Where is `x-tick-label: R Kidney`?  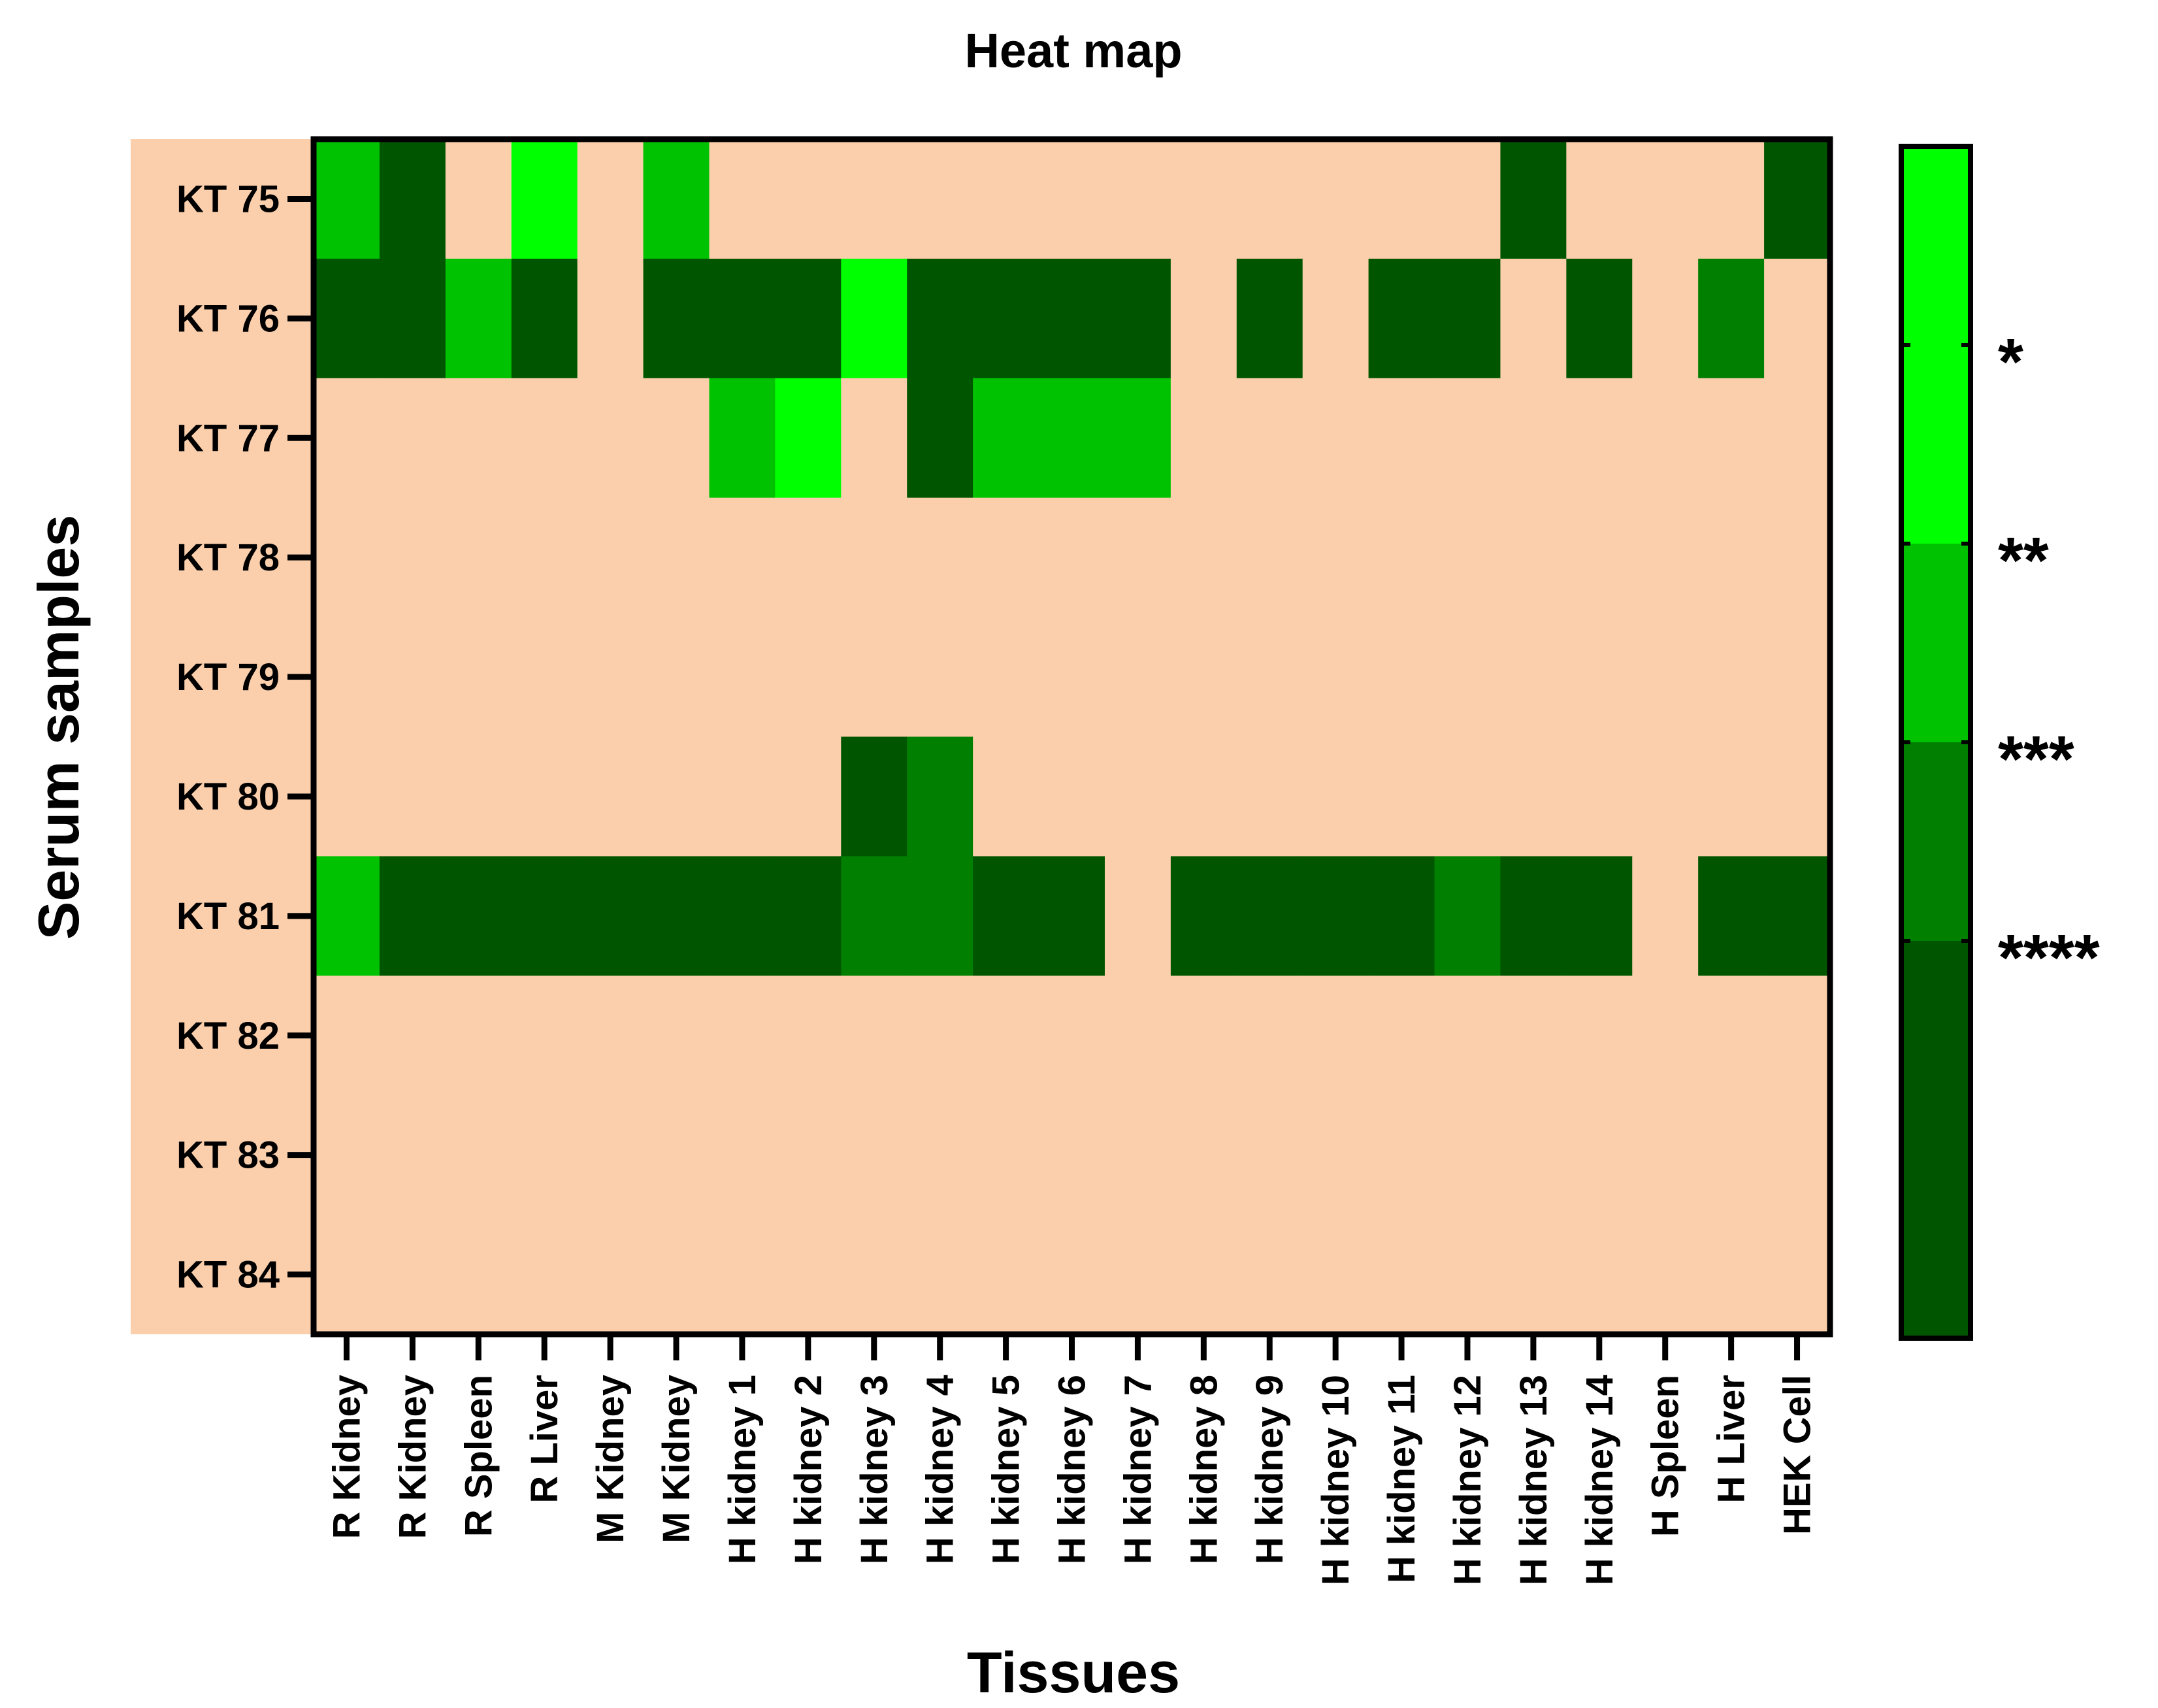 x-tick-label: R Kidney is located at coordinates (346, 1457).